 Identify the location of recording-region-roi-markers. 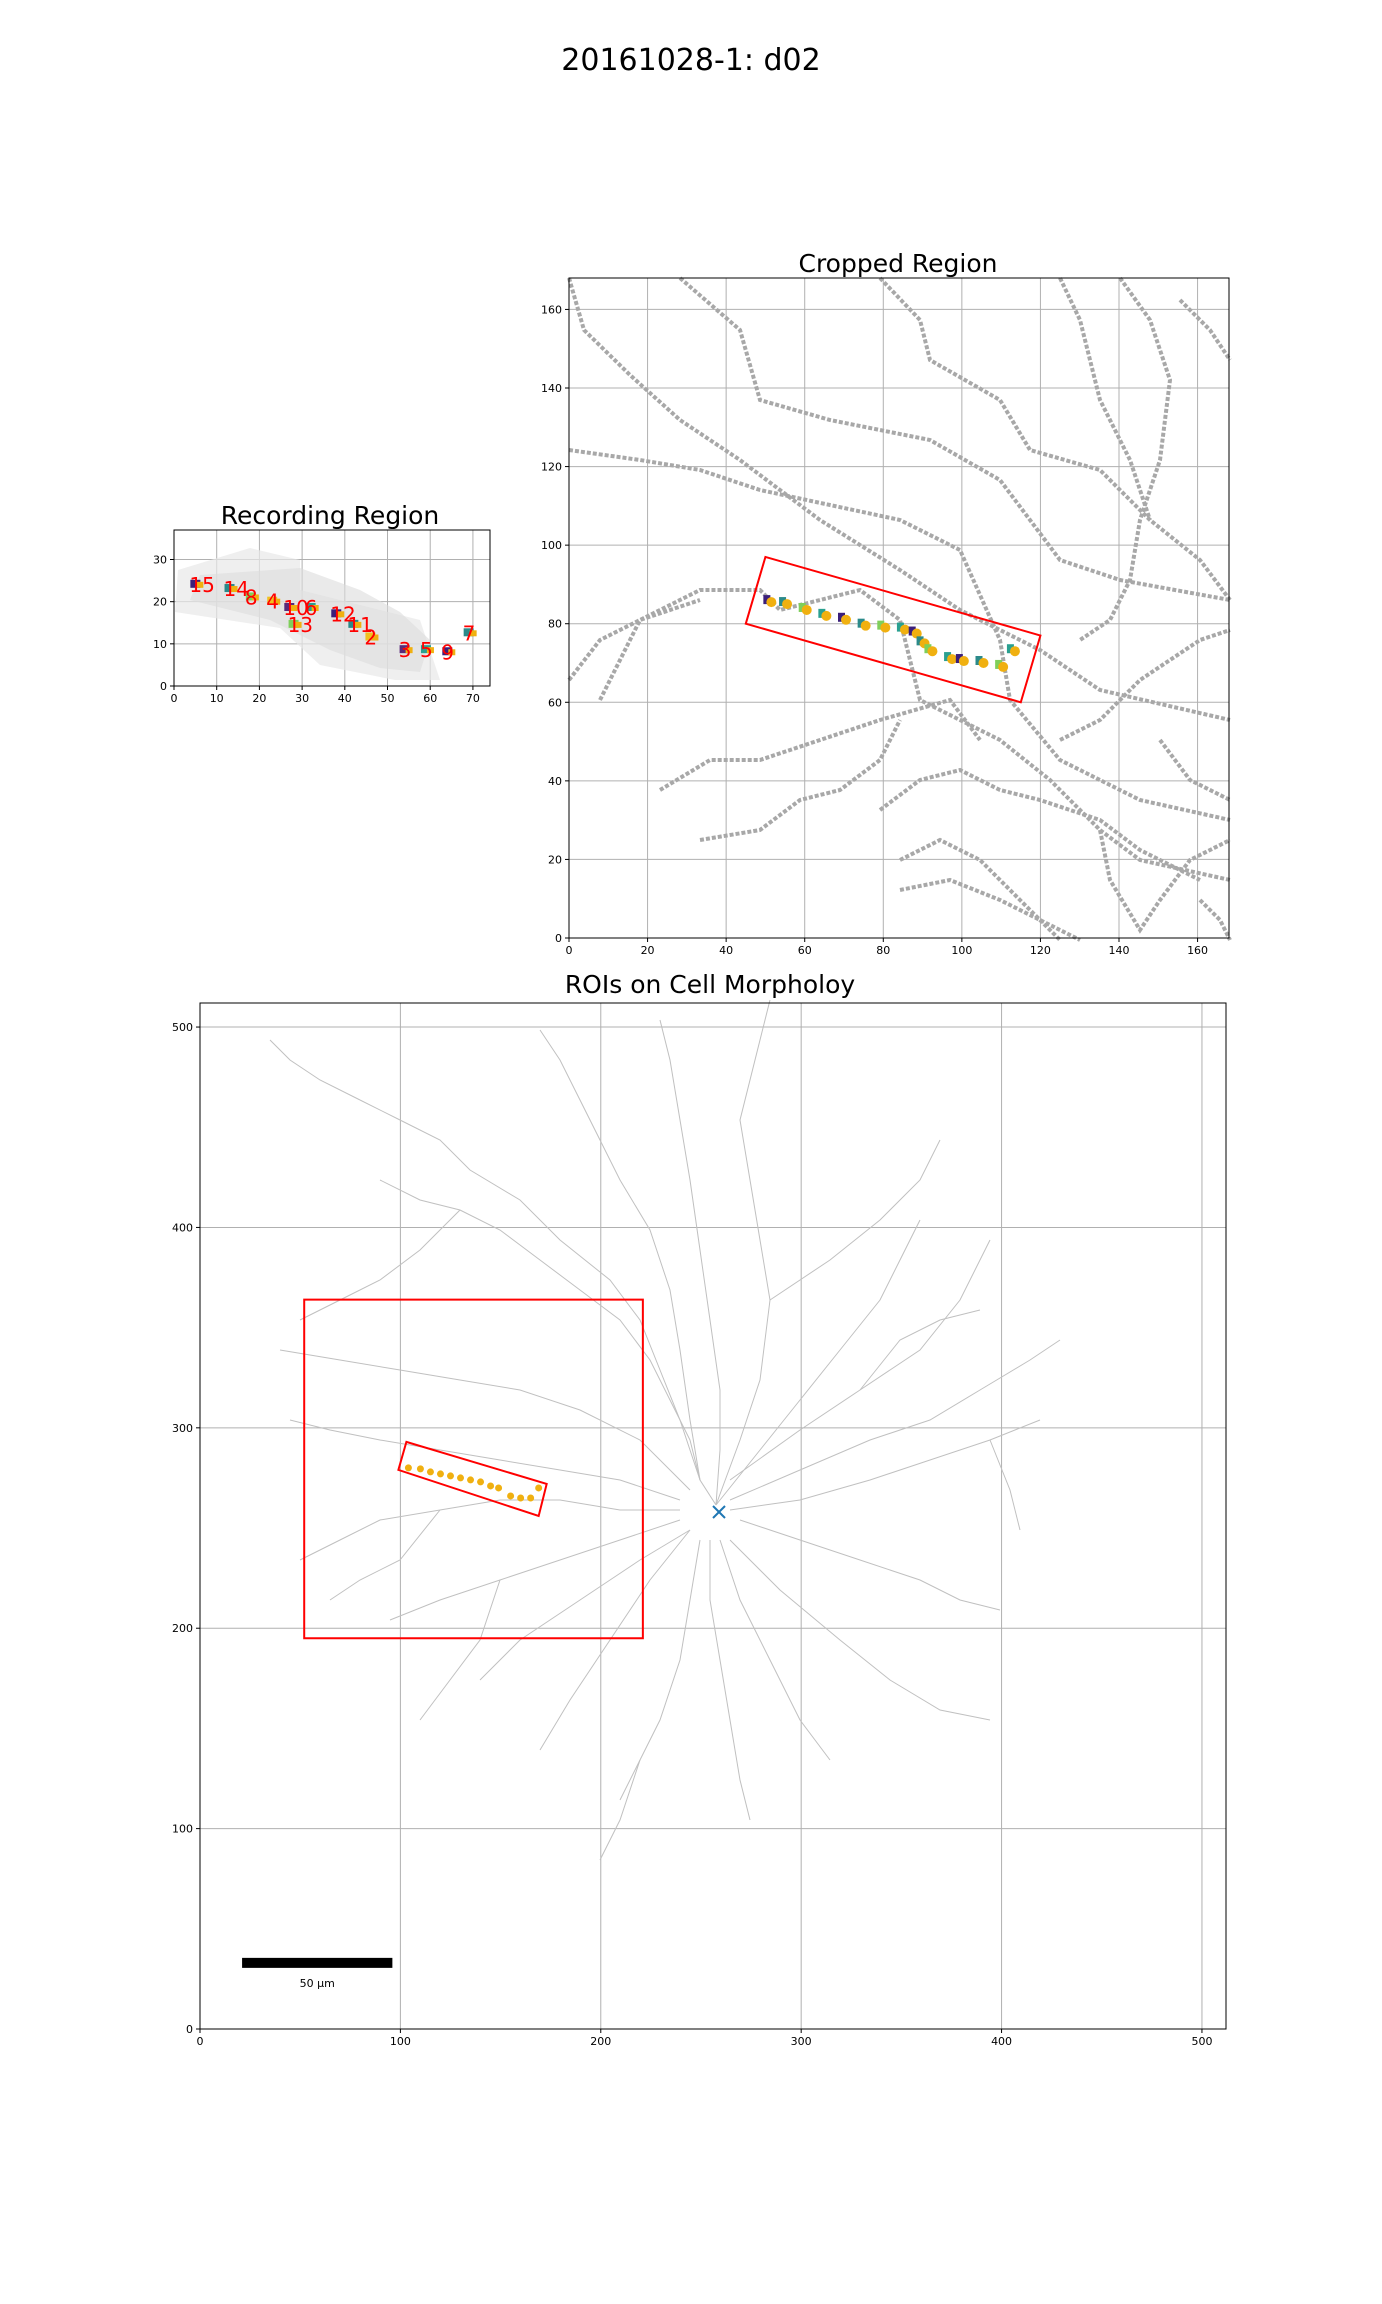
(333, 617).